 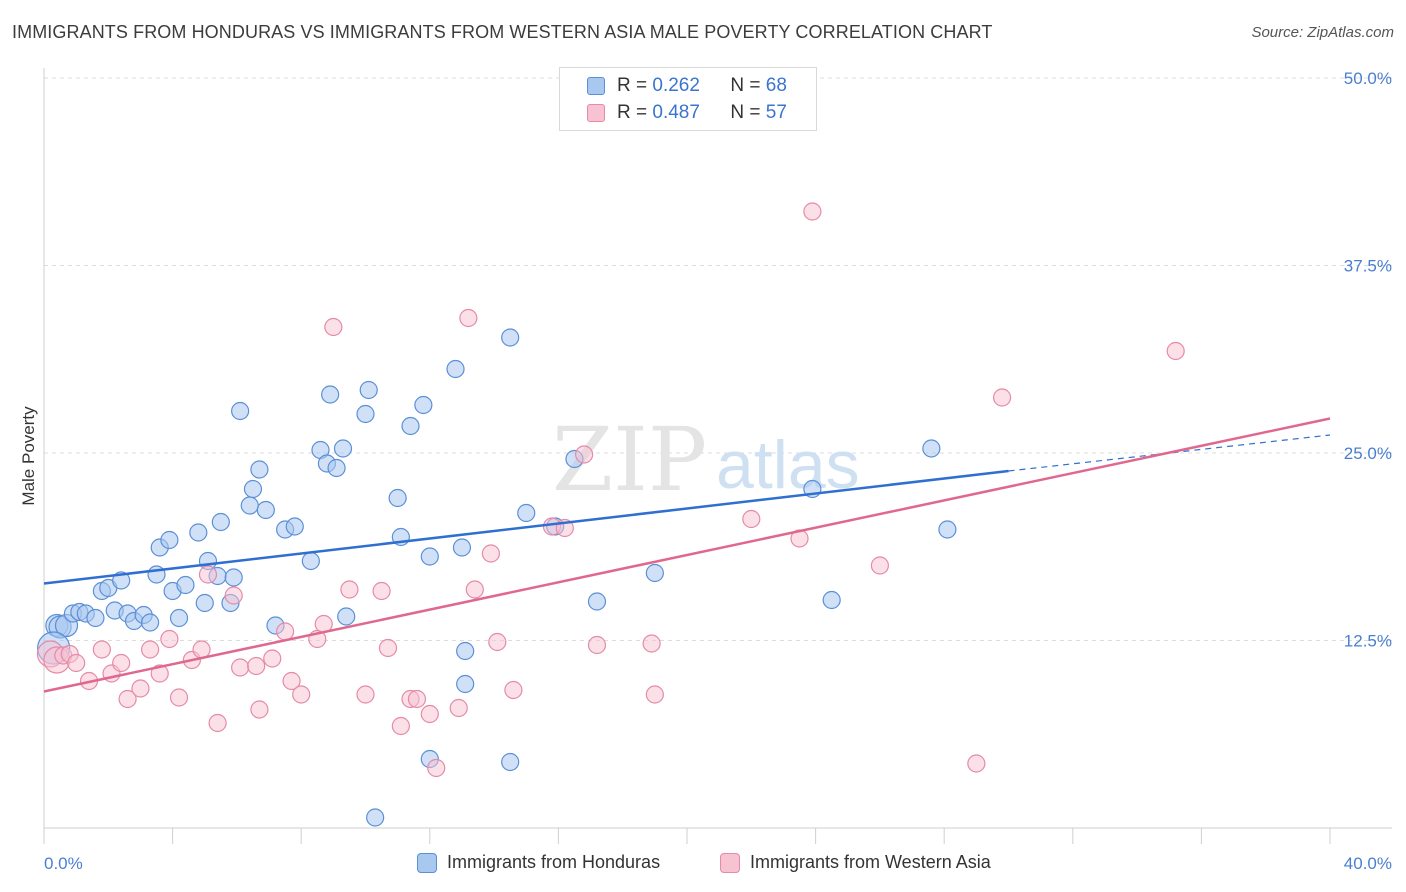 What do you see at coordinates (28, 456) in the screenshot?
I see `y-axis-label: Male Poverty` at bounding box center [28, 456].